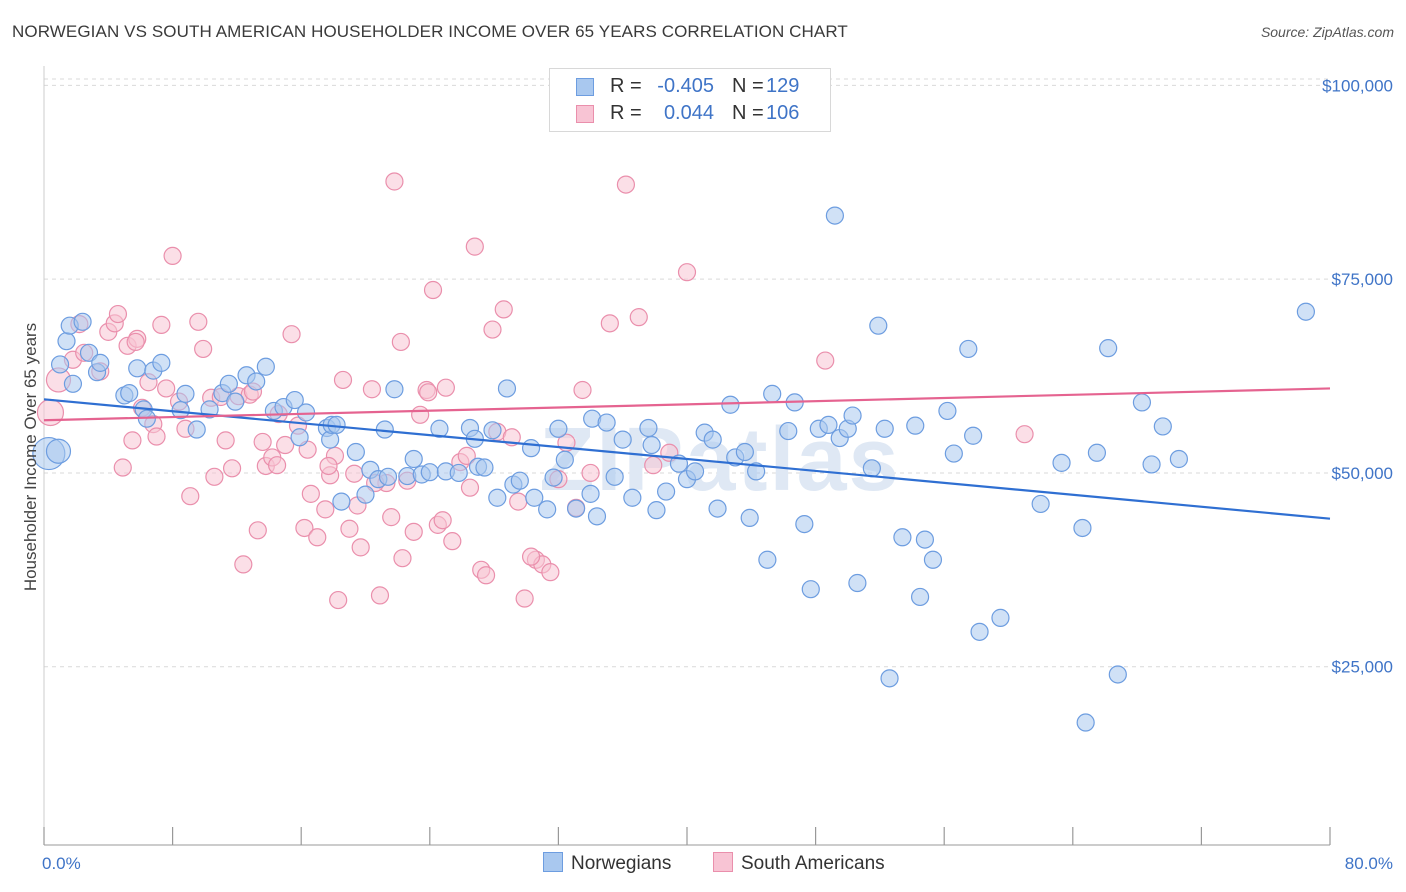  What do you see at coordinates (626, 113) in the screenshot?
I see `legend-r-label: R =` at bounding box center [626, 113].